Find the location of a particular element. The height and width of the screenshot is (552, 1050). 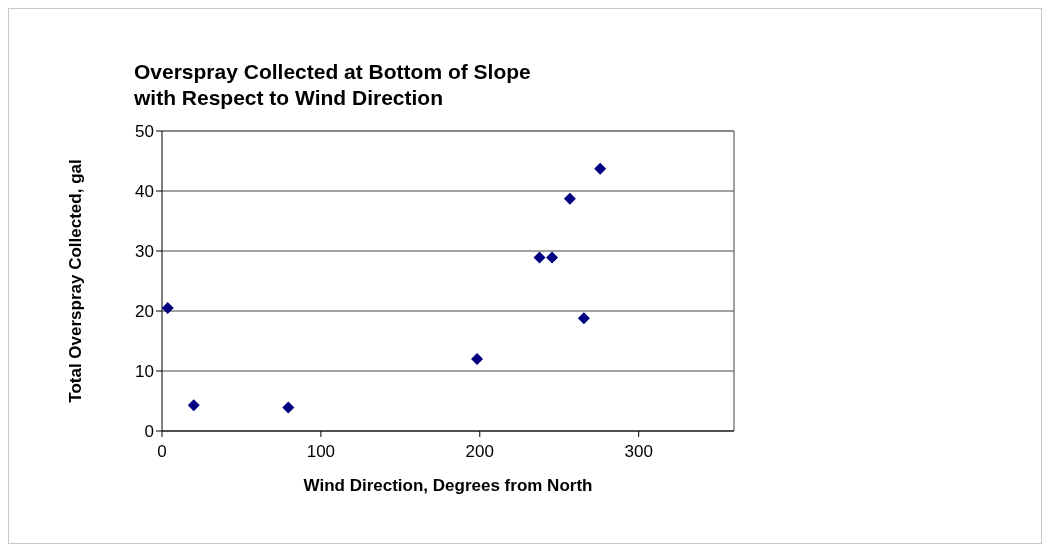

y-tick-label: 10 is located at coordinates (144, 372).